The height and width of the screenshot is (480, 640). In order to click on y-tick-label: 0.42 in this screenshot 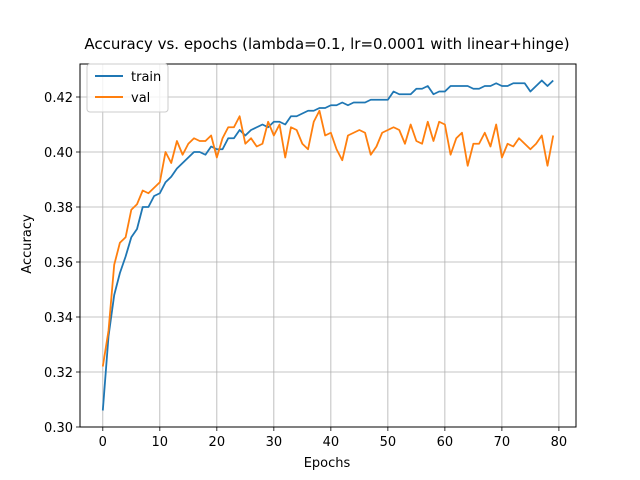, I will do `click(58, 98)`.